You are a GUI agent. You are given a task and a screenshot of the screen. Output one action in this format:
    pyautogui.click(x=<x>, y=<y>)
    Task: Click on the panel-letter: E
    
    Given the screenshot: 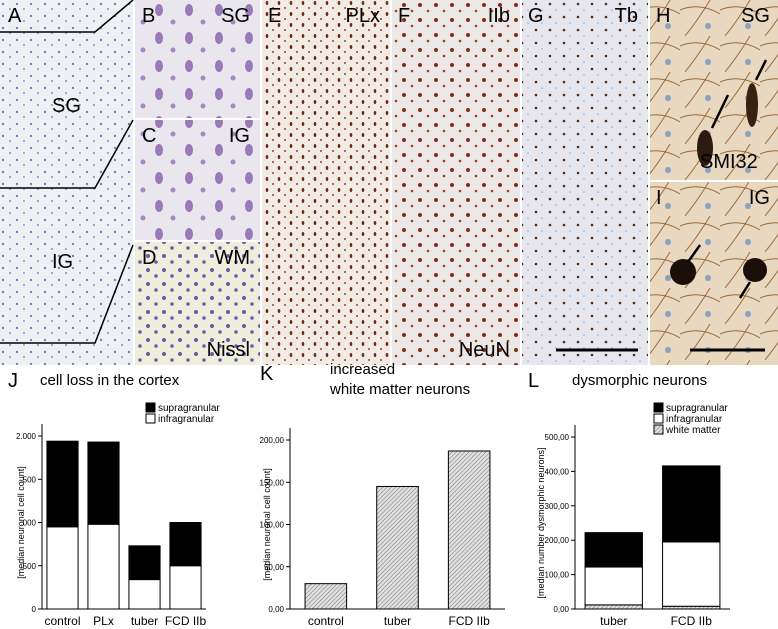 What is the action you would take?
    pyautogui.click(x=274, y=16)
    